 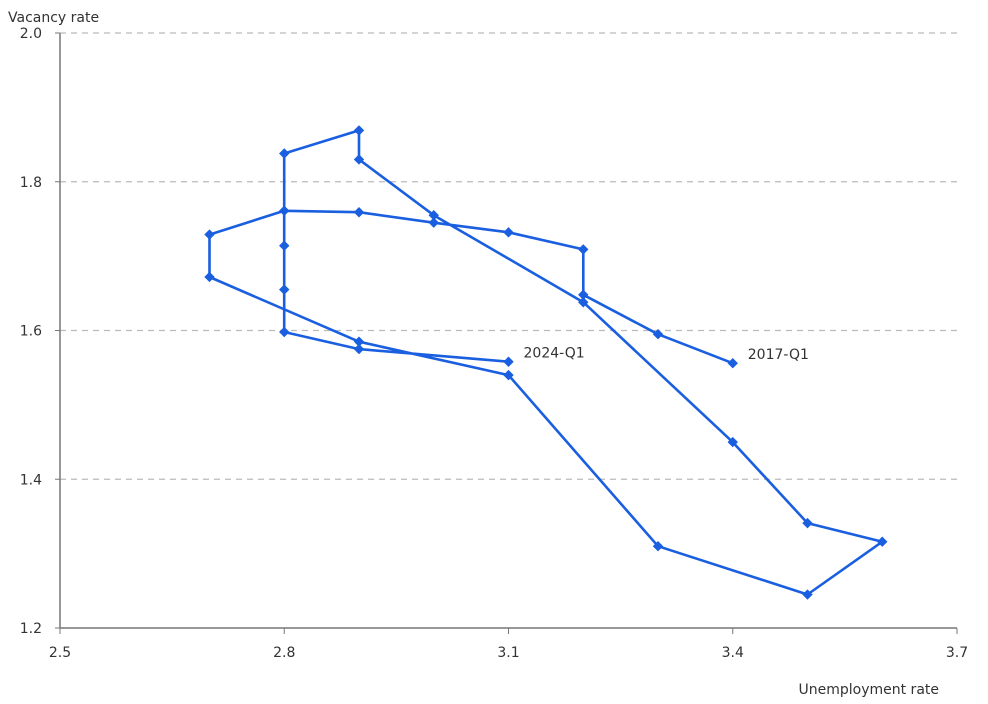 I want to click on x-tick-label: 3.7, so click(x=957, y=653).